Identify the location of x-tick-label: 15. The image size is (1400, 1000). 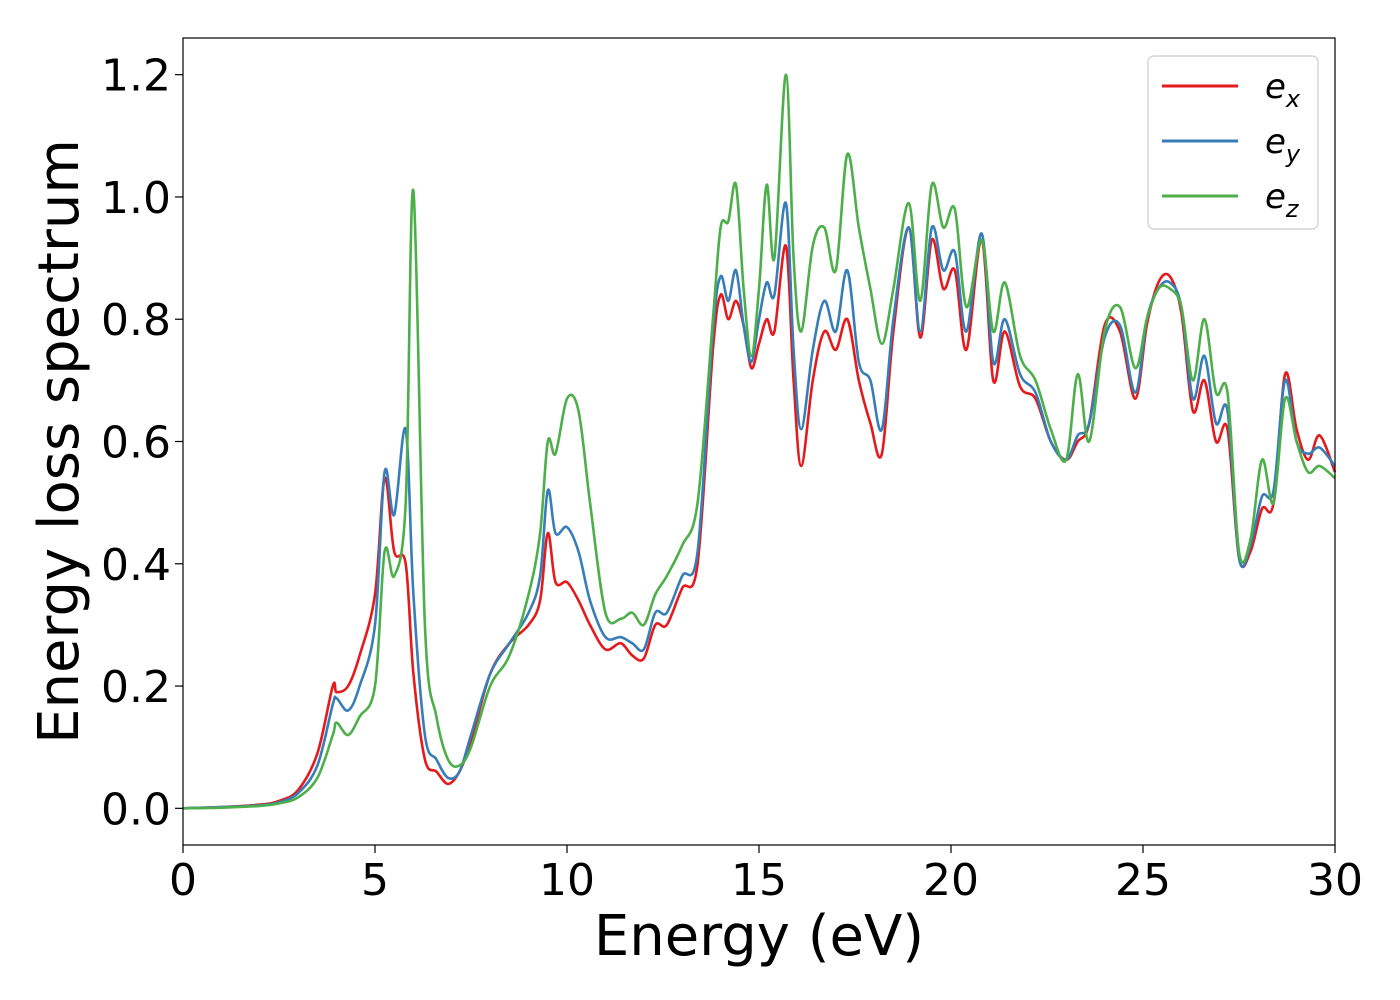
(759, 880).